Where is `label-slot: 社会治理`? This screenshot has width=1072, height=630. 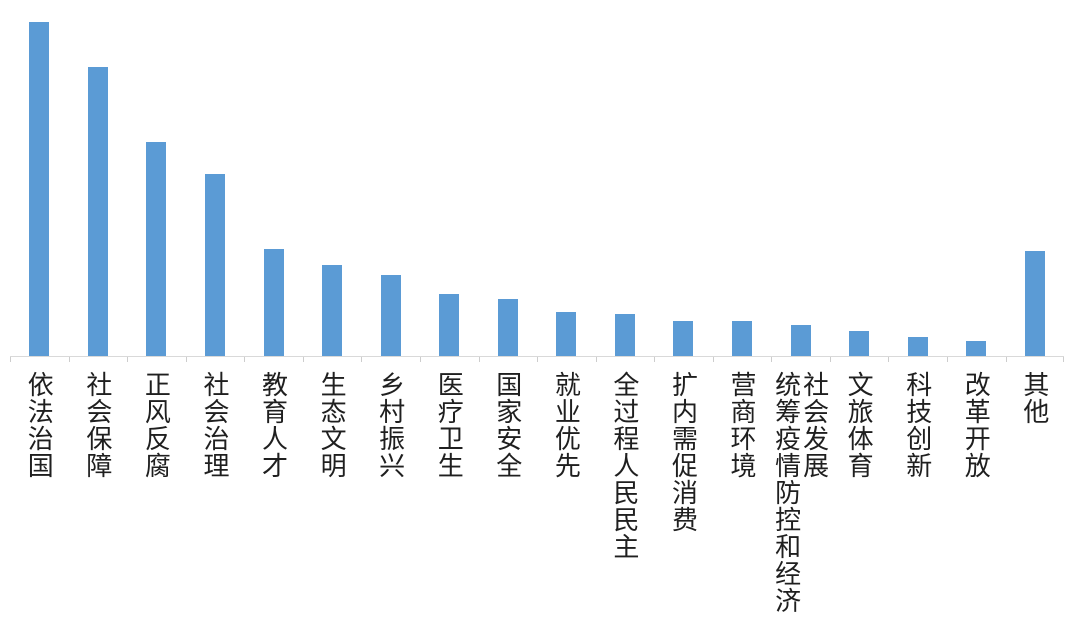 label-slot: 社会治理 is located at coordinates (215, 493).